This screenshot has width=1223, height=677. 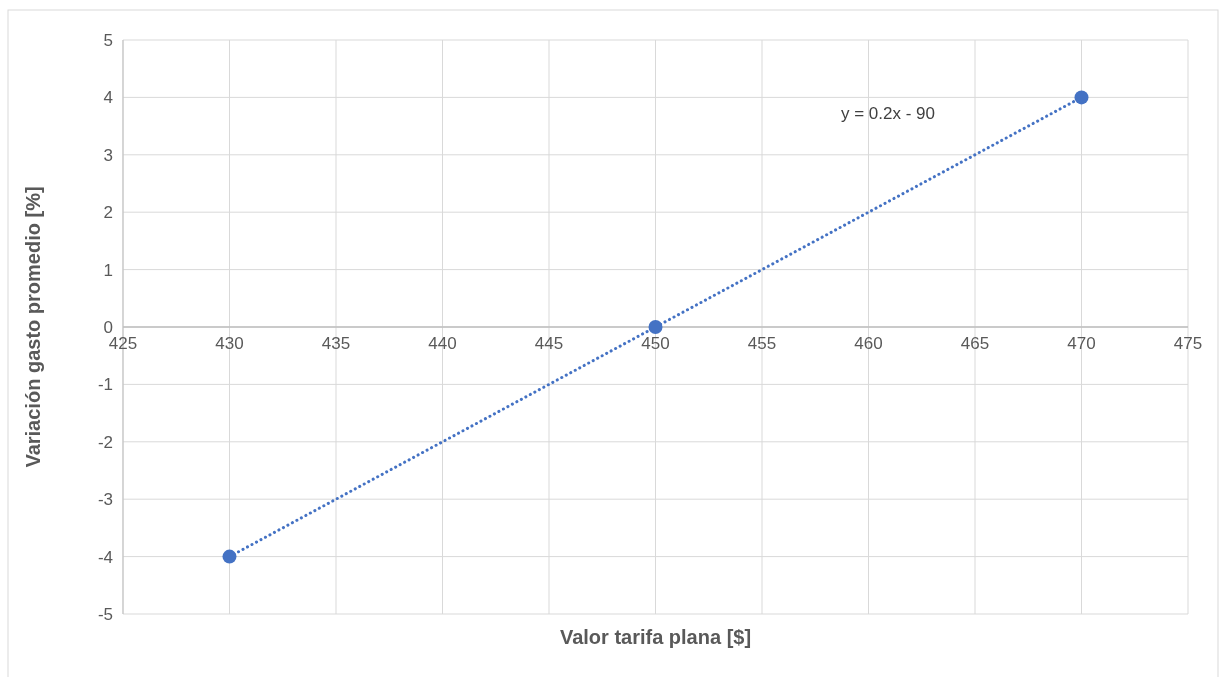 What do you see at coordinates (108, 155) in the screenshot?
I see `y-tick-label: 3` at bounding box center [108, 155].